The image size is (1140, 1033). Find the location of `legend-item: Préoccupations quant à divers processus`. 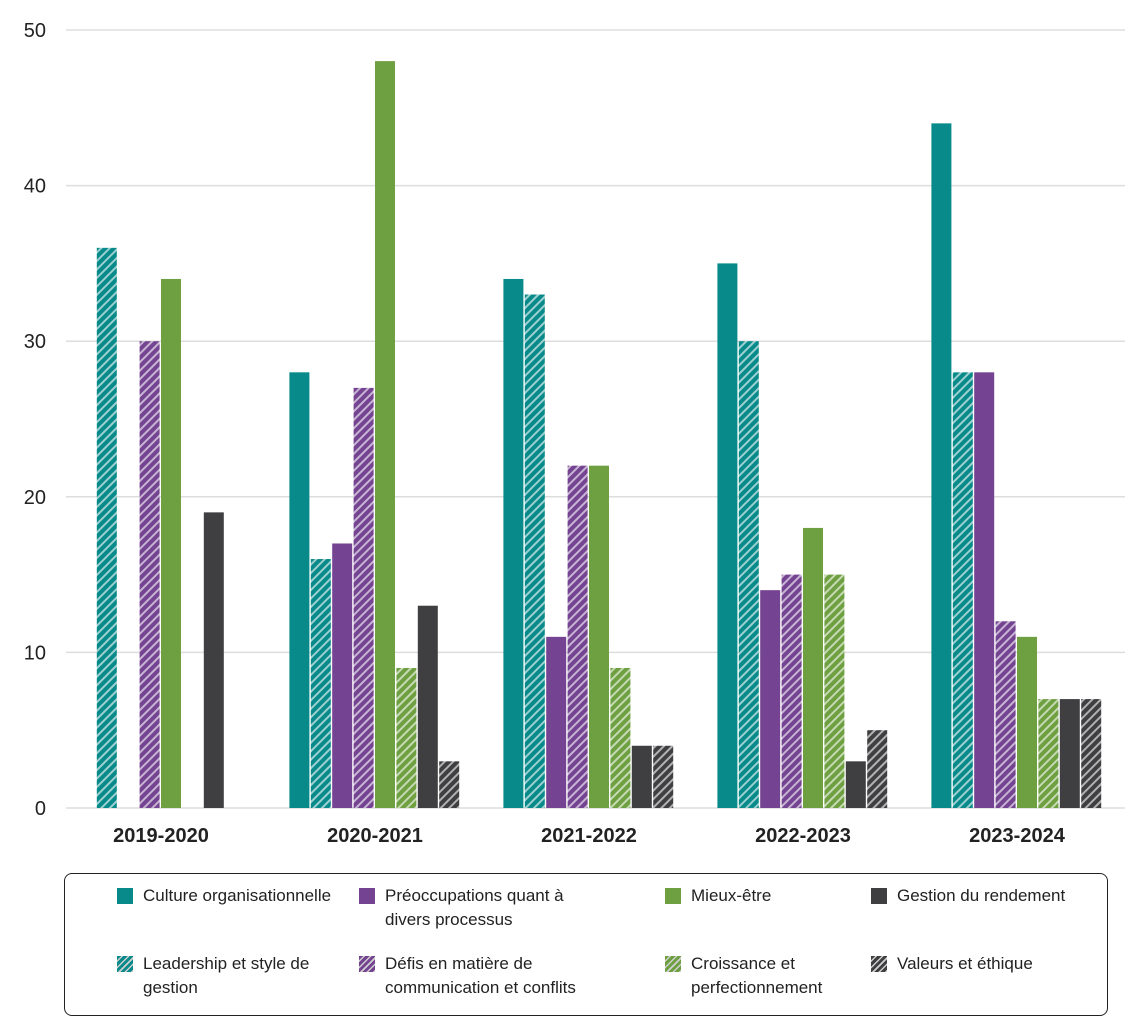

legend-item: Préoccupations quant à divers processus is located at coordinates (472, 908).